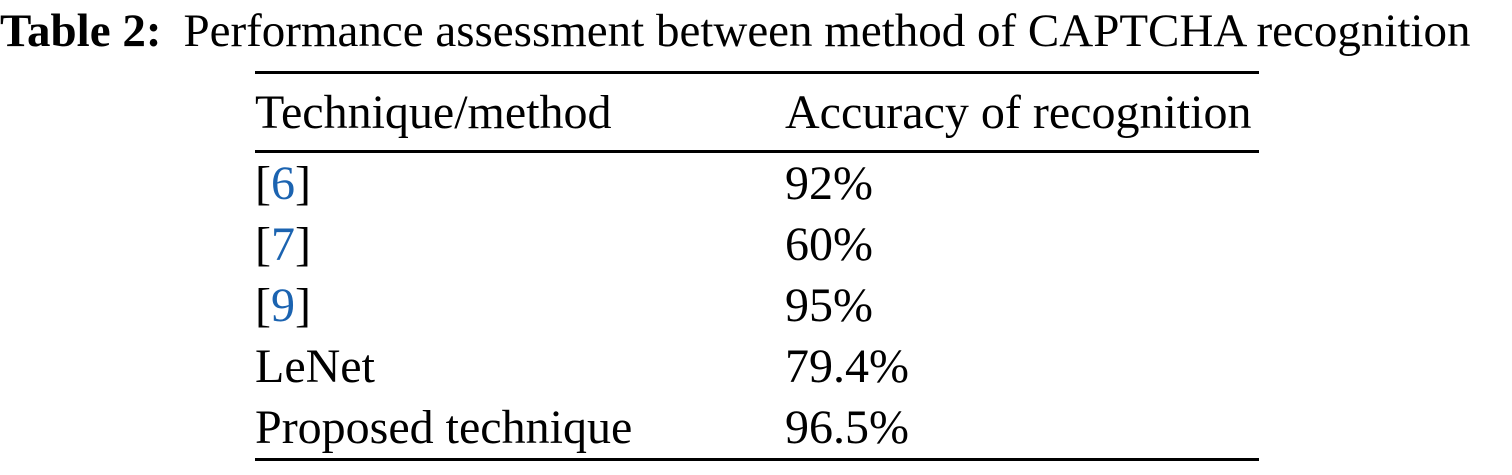 Image resolution: width=1512 pixels, height=475 pixels. Describe the element at coordinates (282, 244) in the screenshot. I see `citation-link: 7` at that location.